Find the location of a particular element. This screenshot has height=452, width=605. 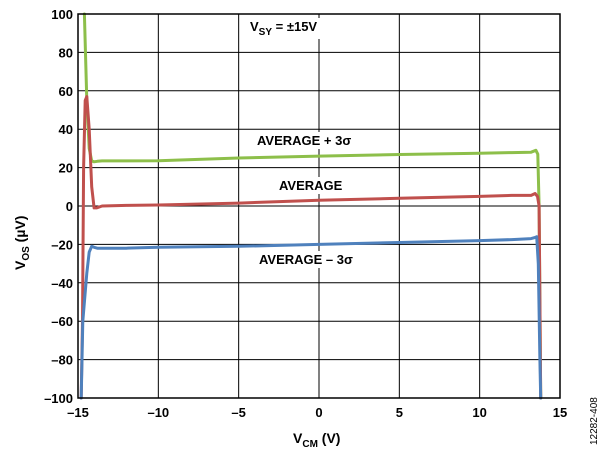

y-axis-title-sub: OS is located at coordinates (26, 253).